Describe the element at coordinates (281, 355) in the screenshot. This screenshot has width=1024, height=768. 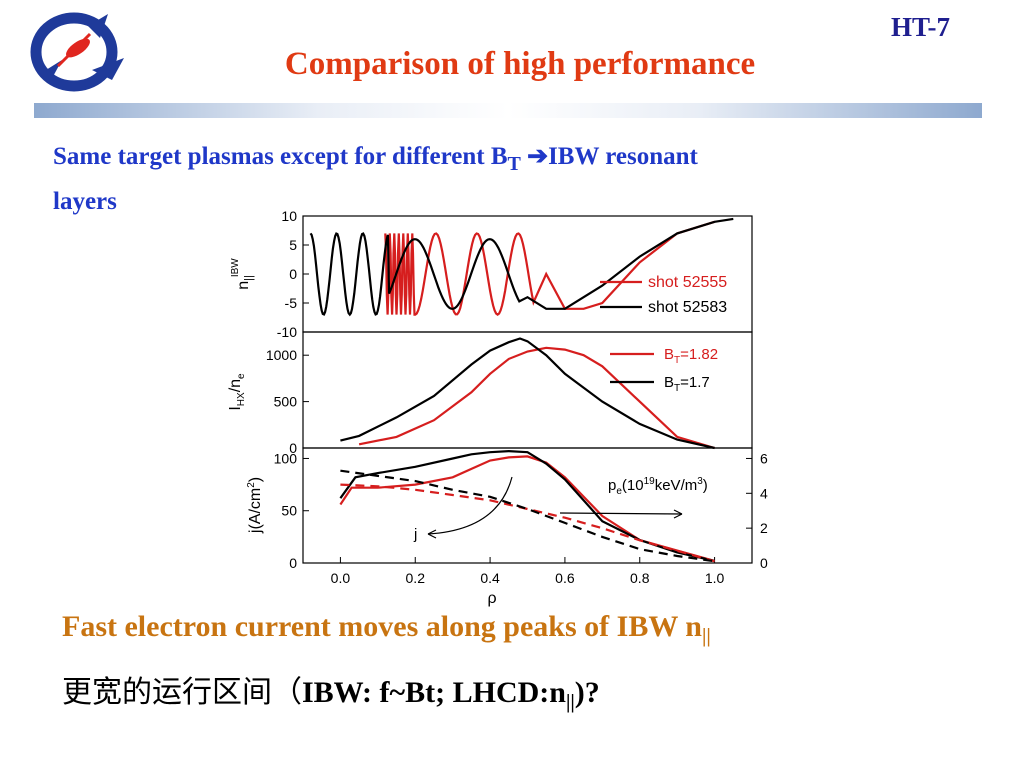
I see `ytick-label: 1000` at that location.